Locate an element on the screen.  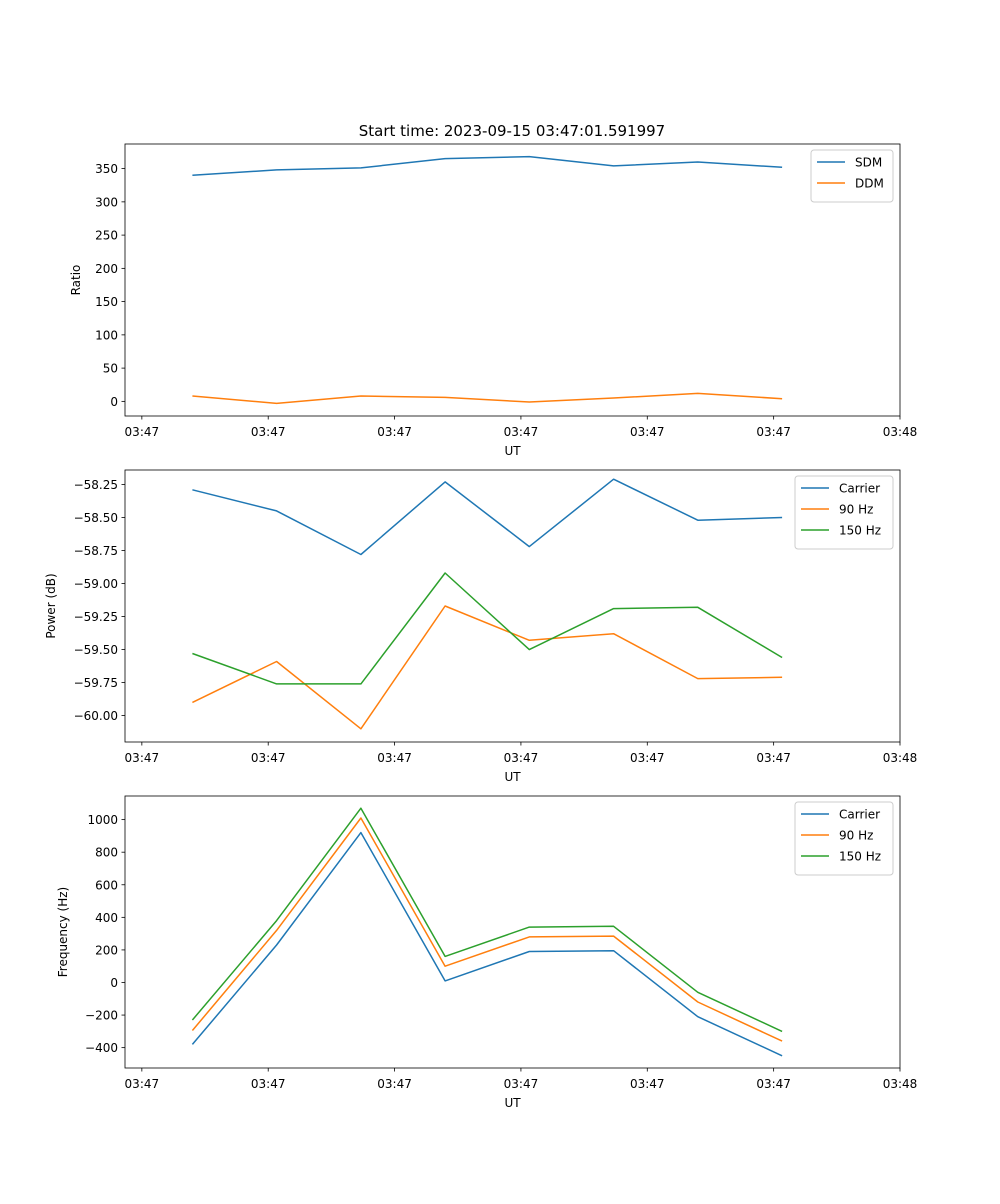
y-tick-label: 800 is located at coordinates (106, 853).